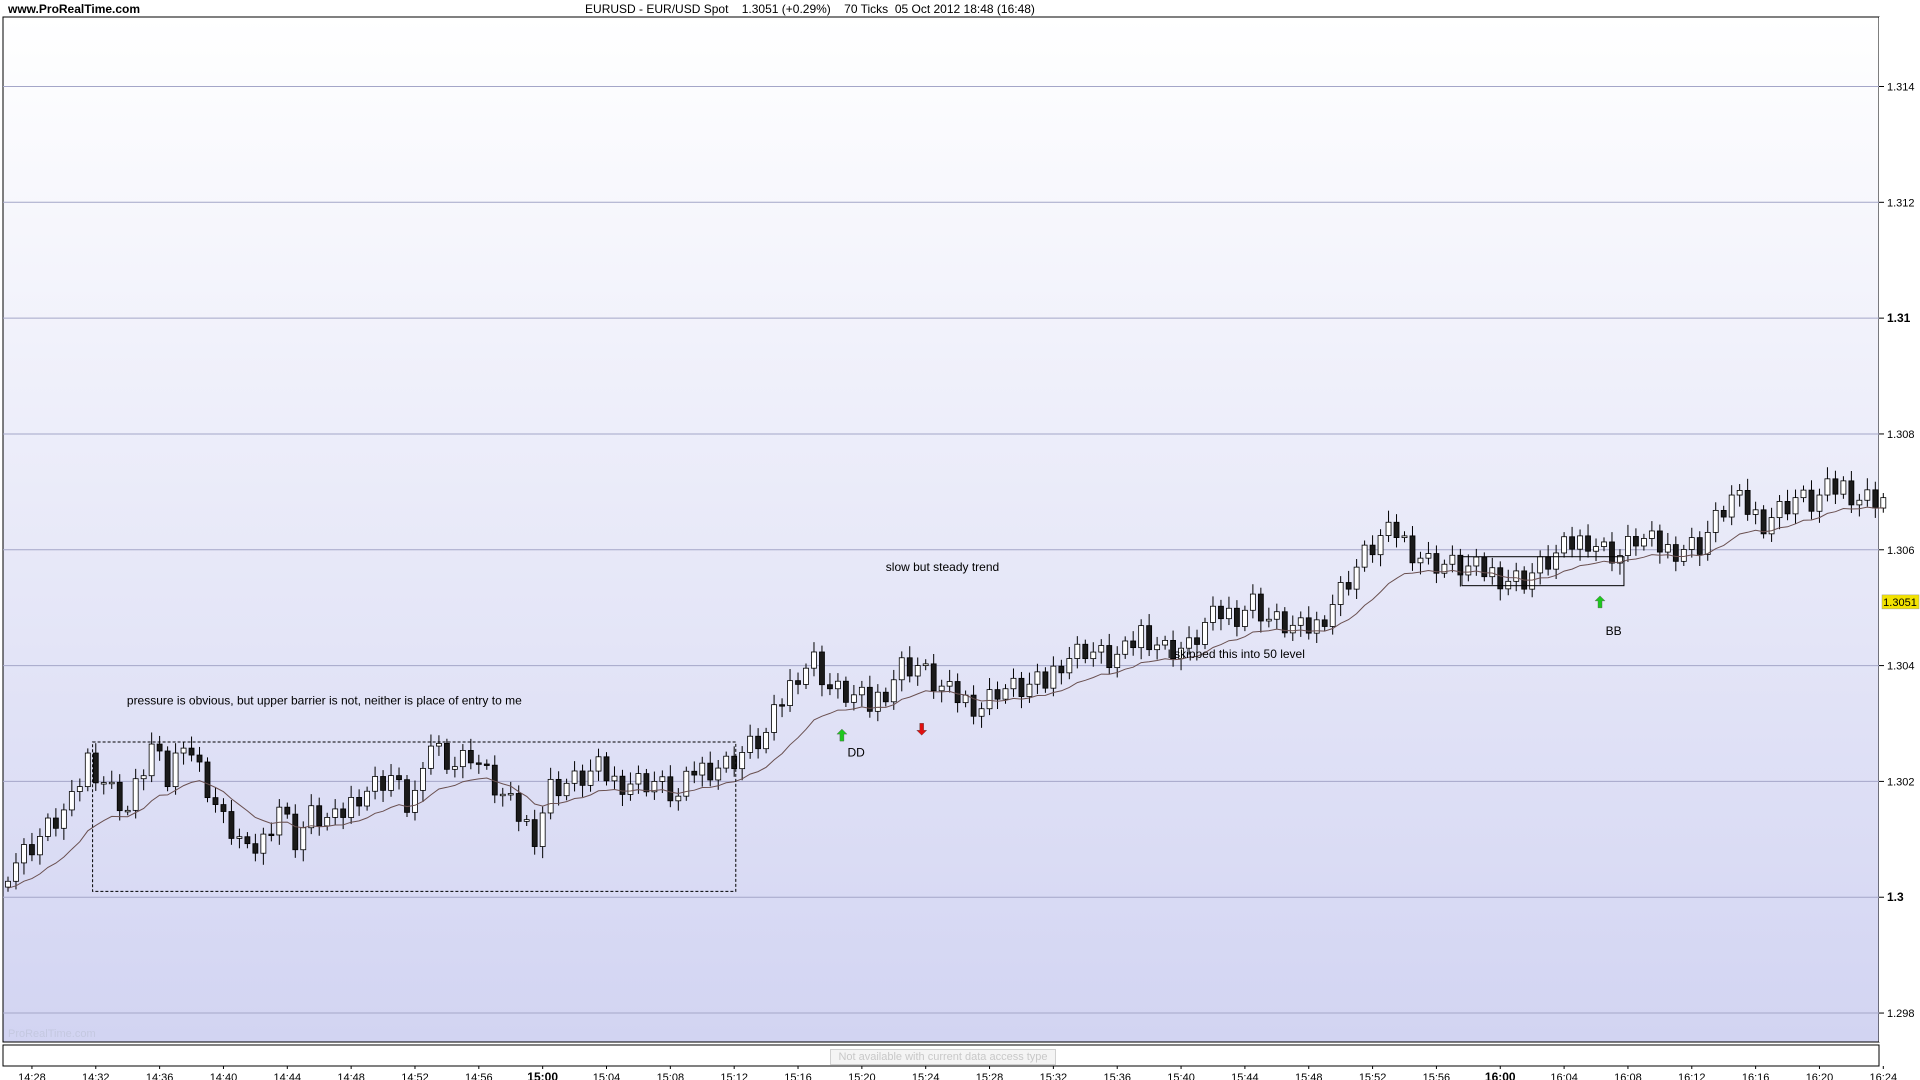 Image resolution: width=1920 pixels, height=1080 pixels. Describe the element at coordinates (1117, 1076) in the screenshot. I see `x-tick-label-17: 15:36` at that location.